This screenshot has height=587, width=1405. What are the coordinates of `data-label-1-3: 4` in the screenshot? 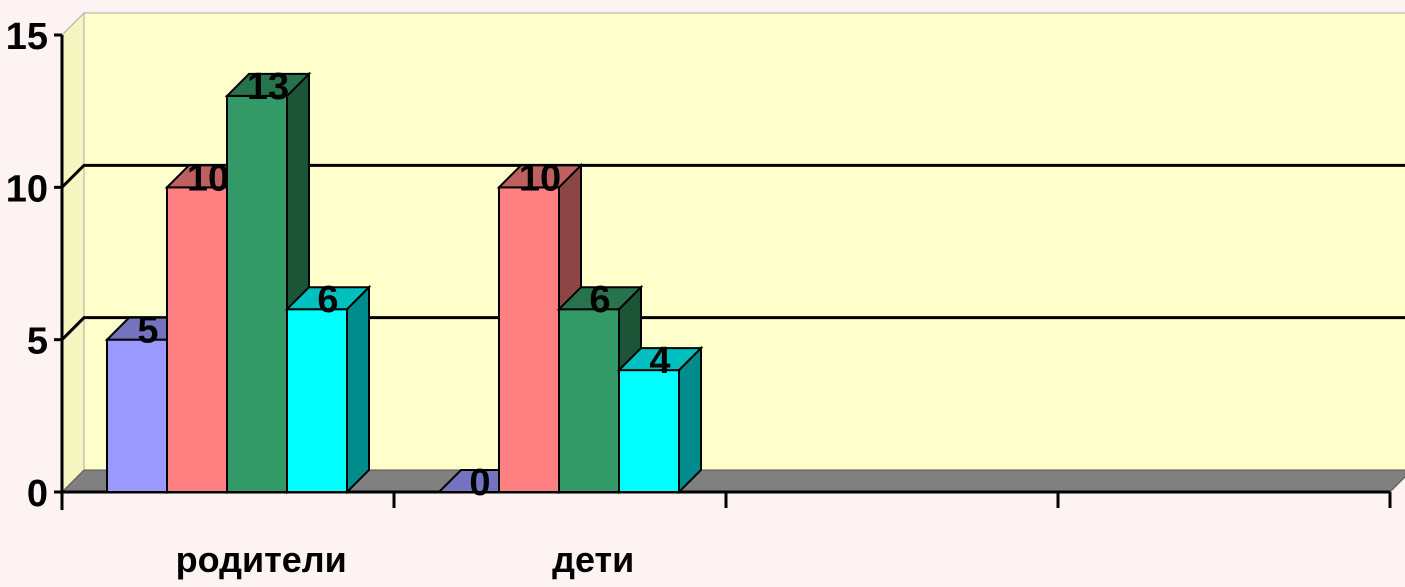 It's located at (659, 361).